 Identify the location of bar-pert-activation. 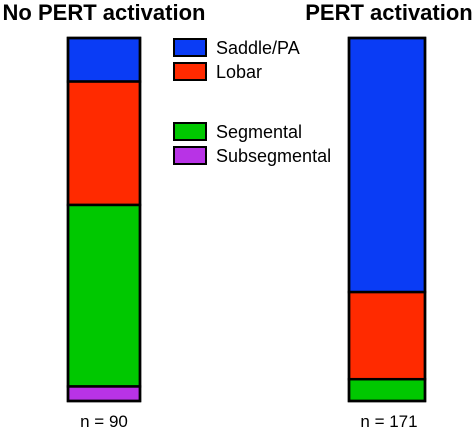
(387, 219).